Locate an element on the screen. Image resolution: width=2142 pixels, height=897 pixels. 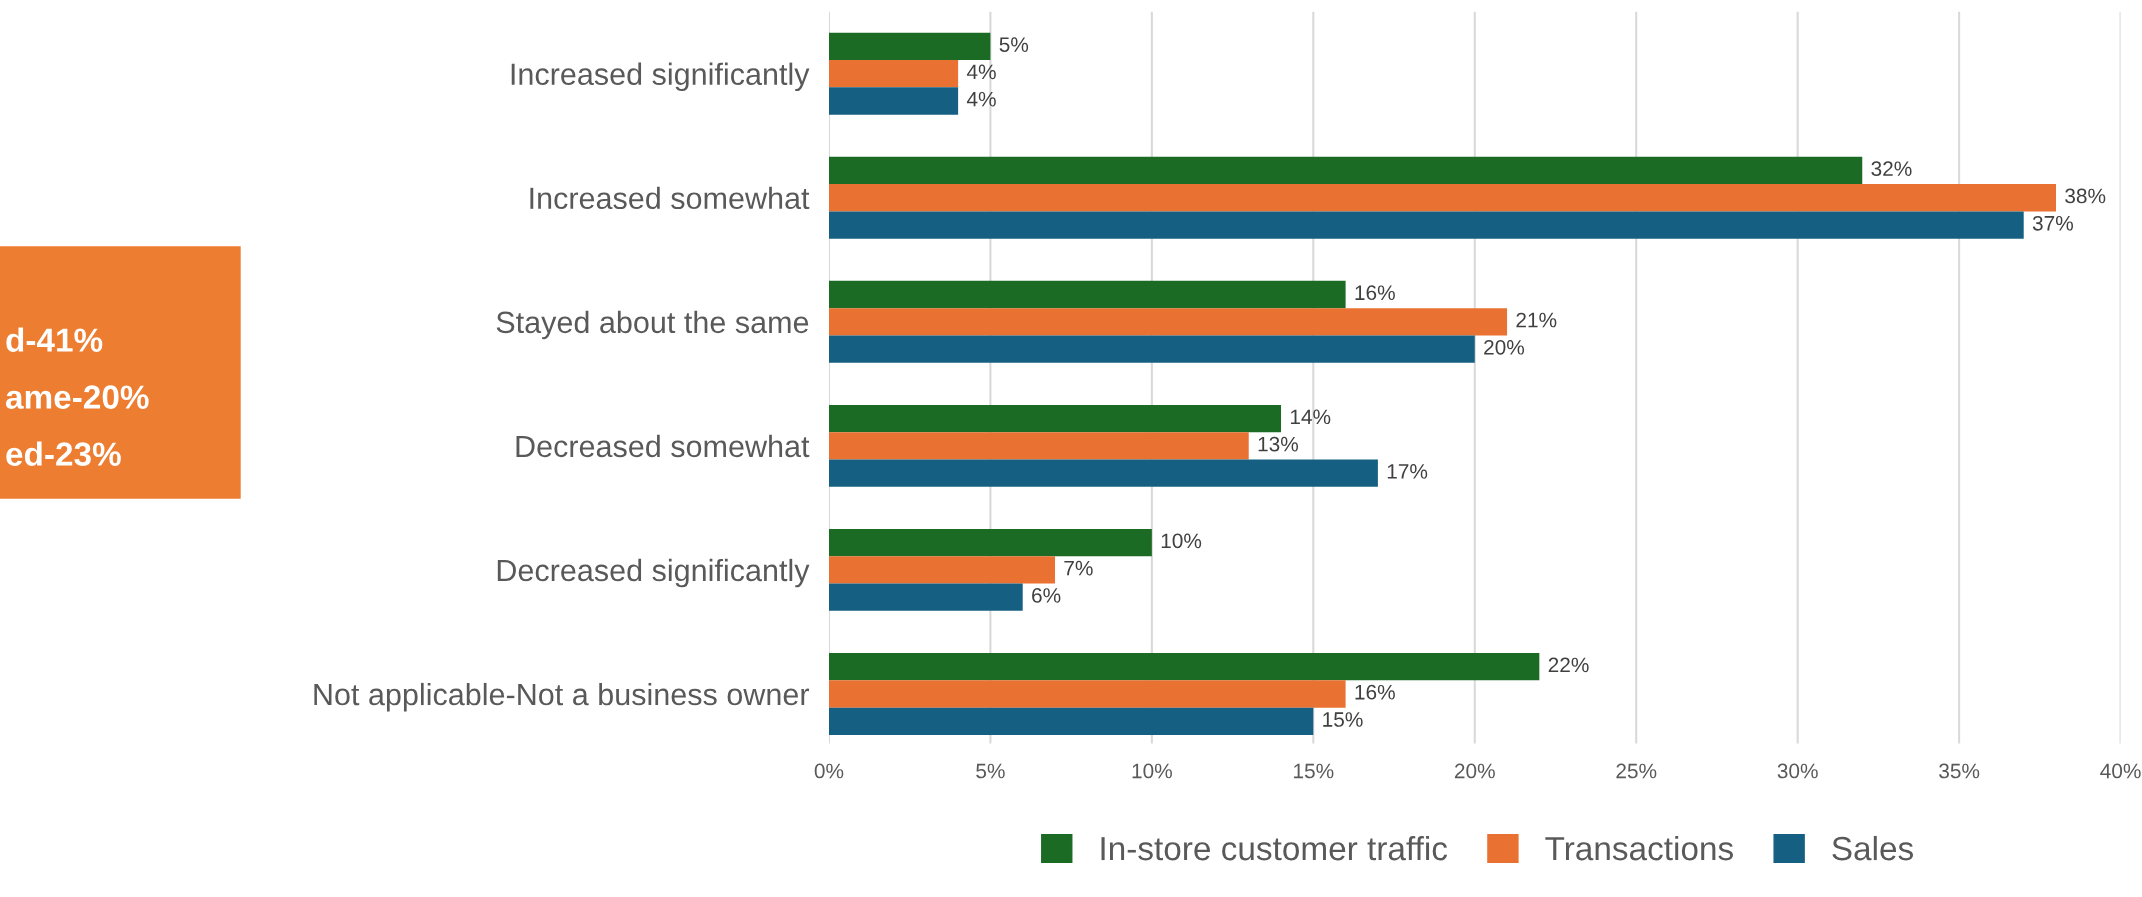
y-tick-label: Decreased somewhat is located at coordinates (663, 446).